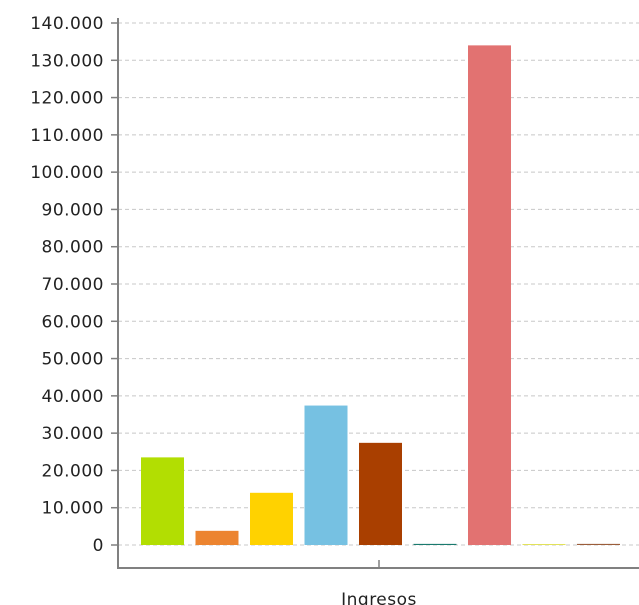  Describe the element at coordinates (98, 546) in the screenshot. I see `y-tick-label: 0` at that location.